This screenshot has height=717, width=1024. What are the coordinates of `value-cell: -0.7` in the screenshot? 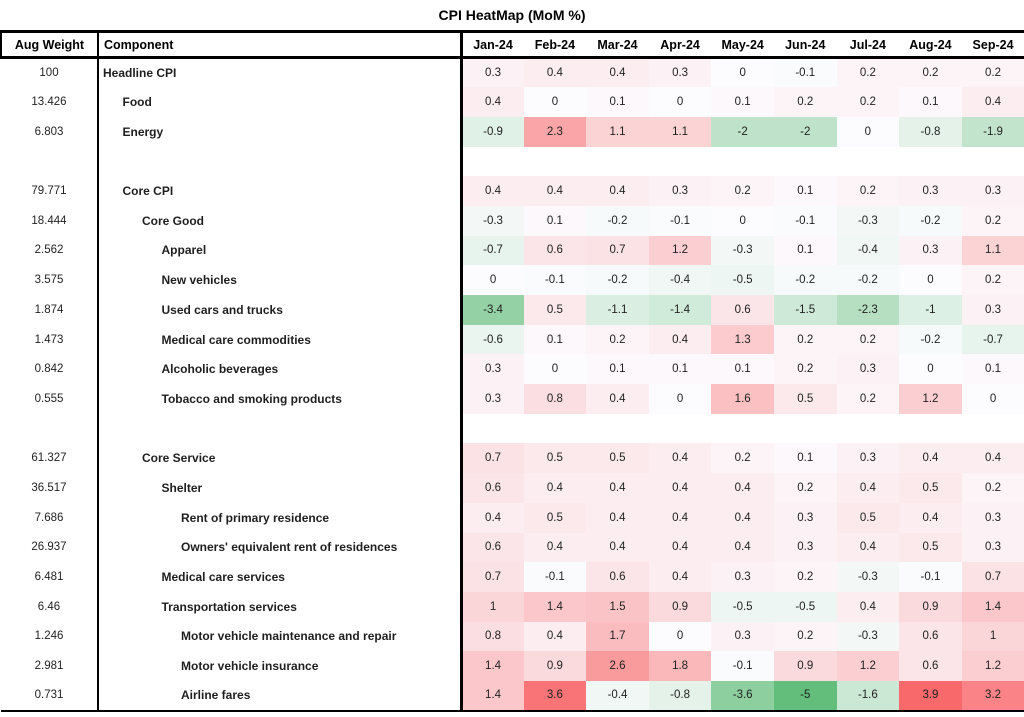 It's located at (992, 339).